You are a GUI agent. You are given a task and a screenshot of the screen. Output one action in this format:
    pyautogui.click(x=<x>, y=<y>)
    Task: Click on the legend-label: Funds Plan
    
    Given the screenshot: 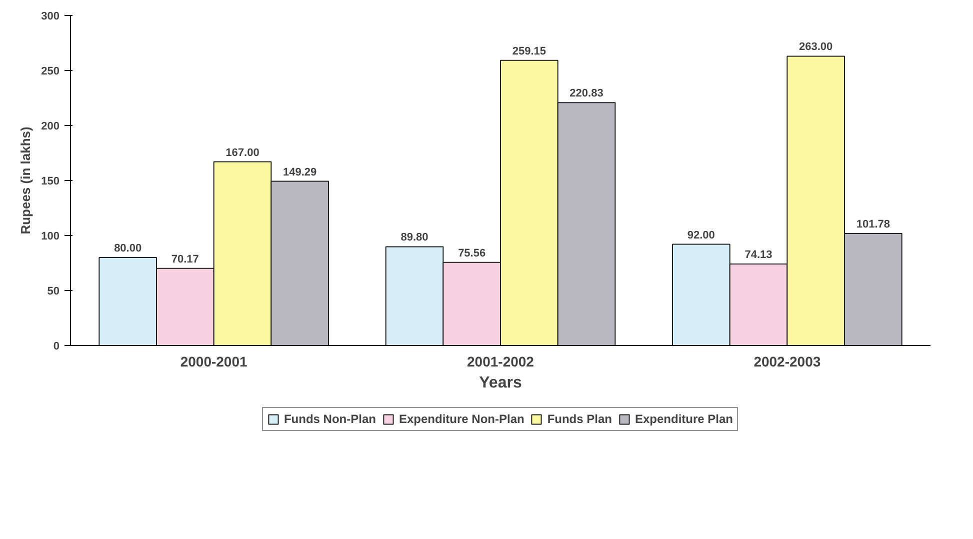 What is the action you would take?
    pyautogui.click(x=579, y=419)
    